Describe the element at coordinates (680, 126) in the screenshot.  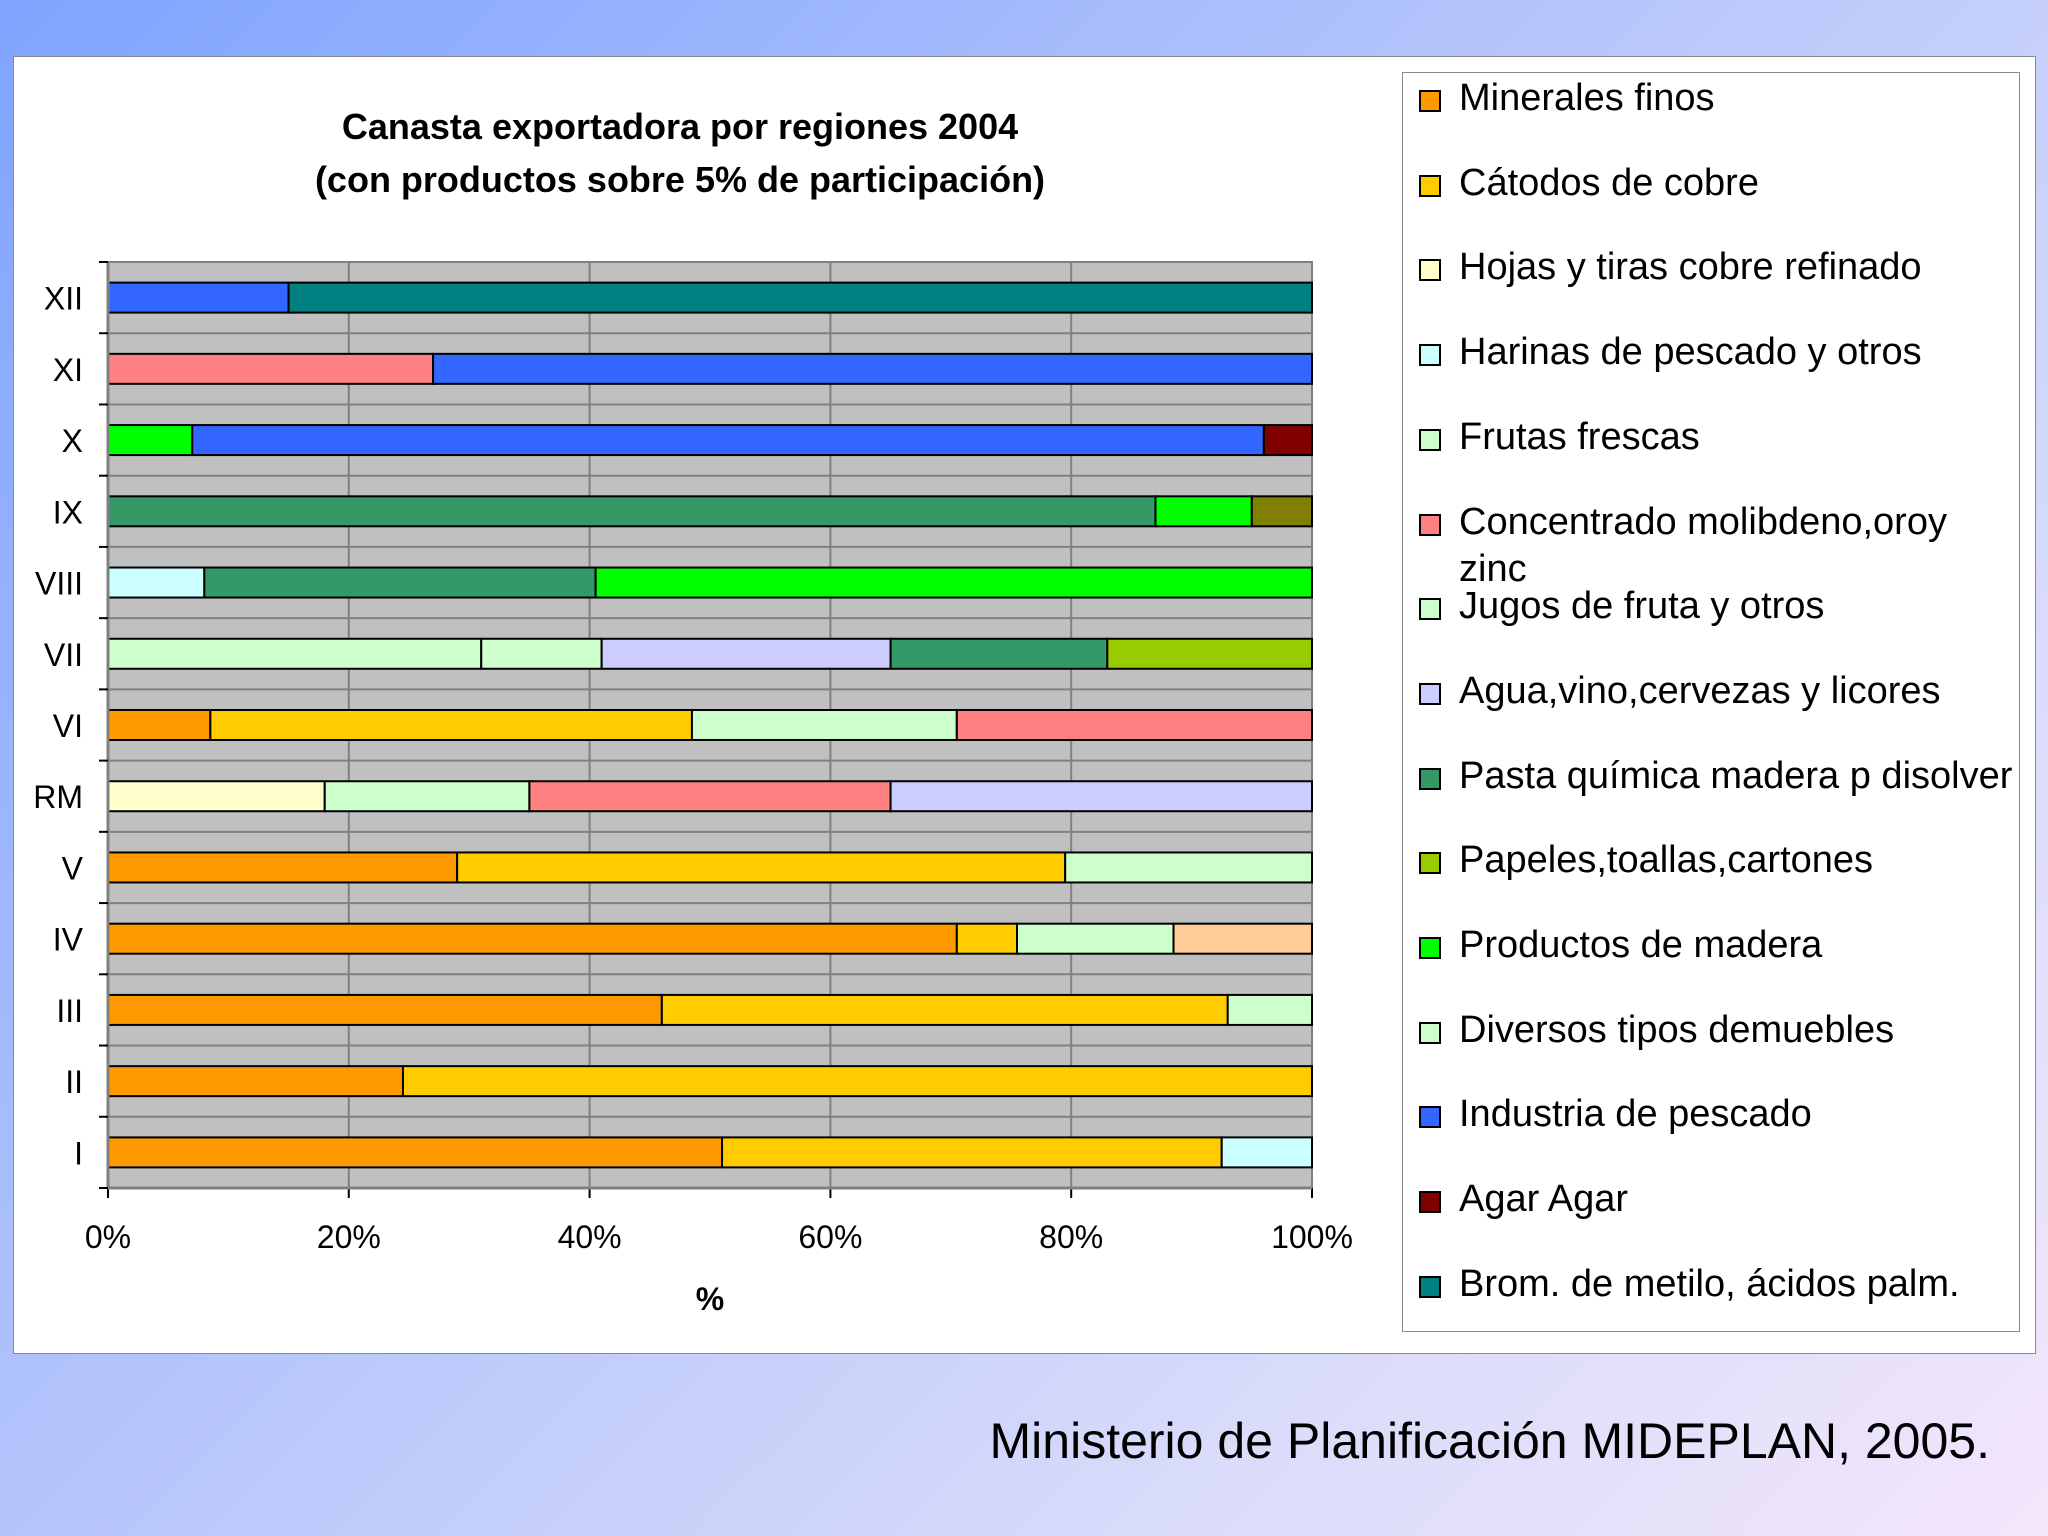
I see `chart-title-line1: Canasta exportadora por regiones 2004` at that location.